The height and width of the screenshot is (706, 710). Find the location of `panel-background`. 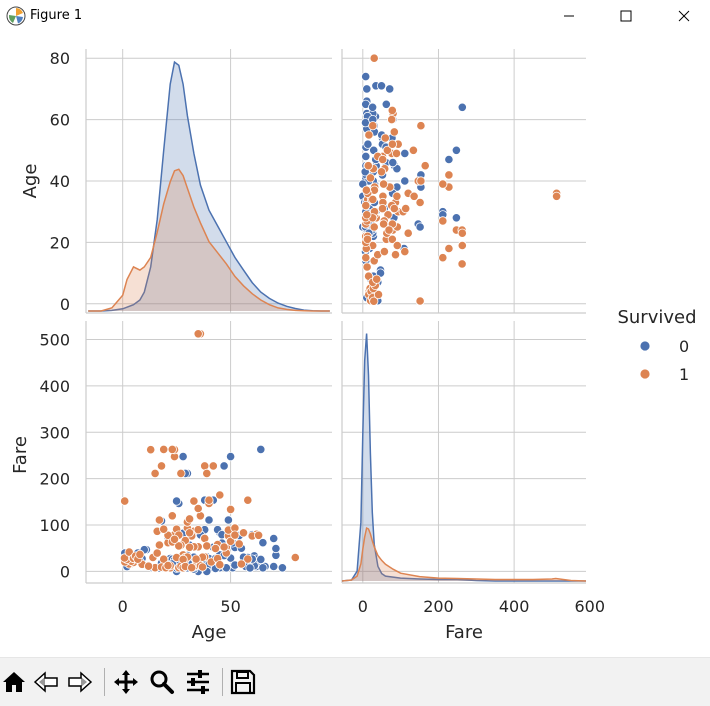

panel-background is located at coordinates (464, 452).